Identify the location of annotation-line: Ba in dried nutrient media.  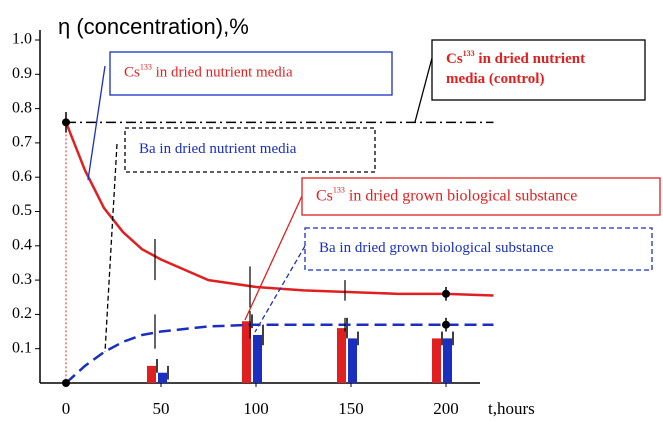
(218, 149).